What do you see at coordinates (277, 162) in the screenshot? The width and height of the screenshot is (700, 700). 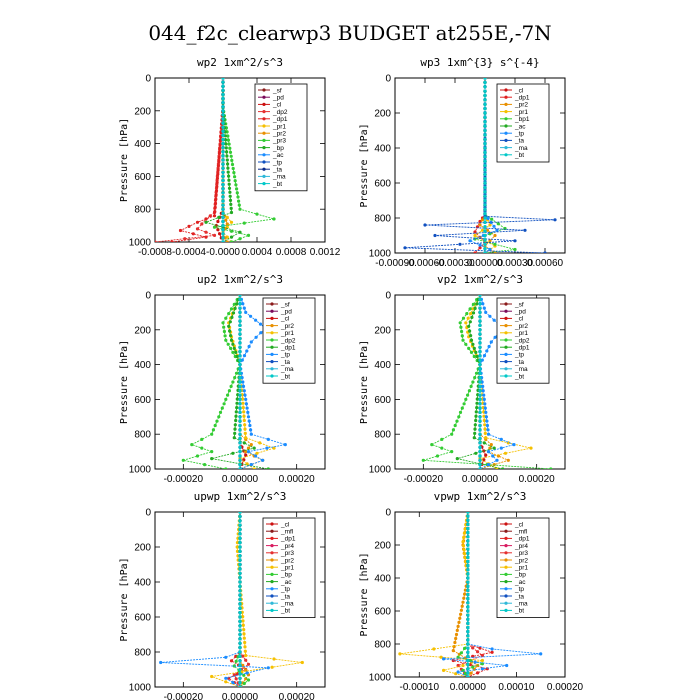 I see `legend-label: _tp` at bounding box center [277, 162].